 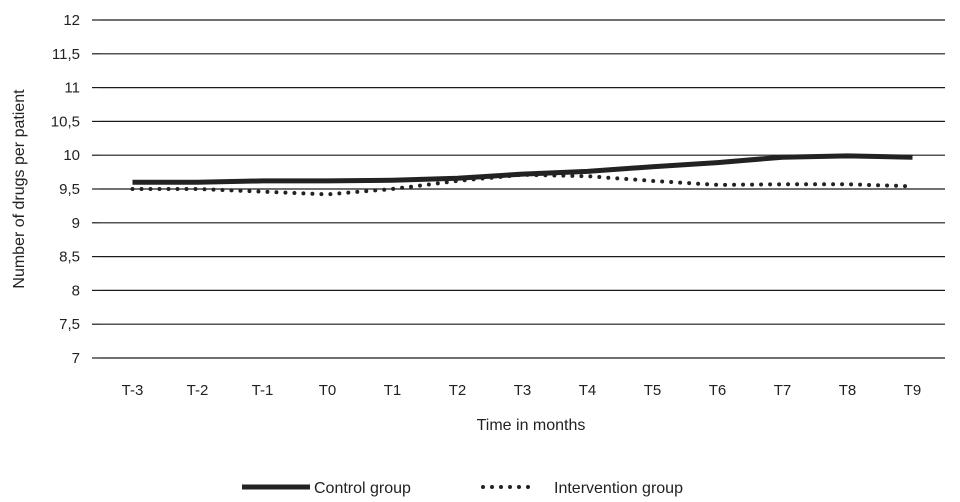 What do you see at coordinates (69, 257) in the screenshot?
I see `y-tick-label: 8,5` at bounding box center [69, 257].